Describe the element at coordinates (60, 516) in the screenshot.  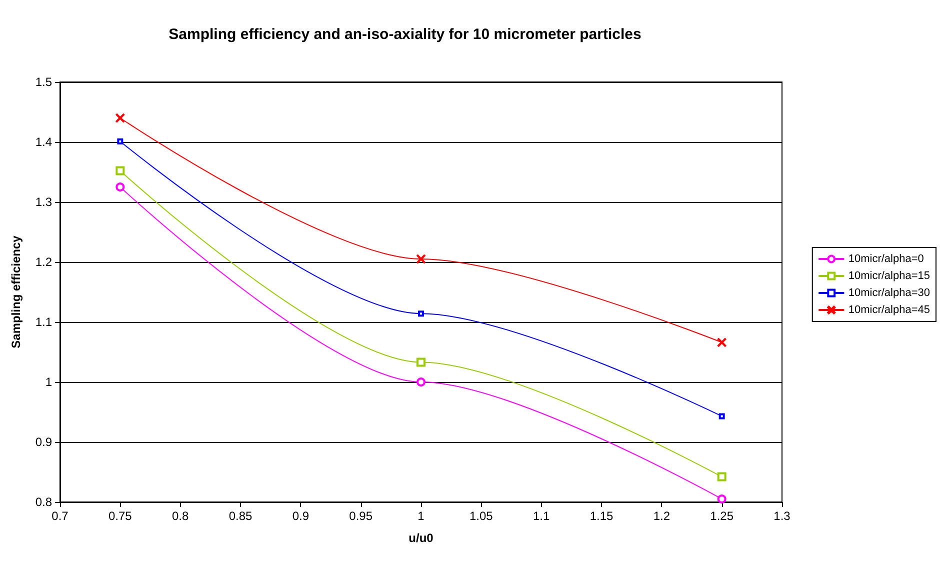
I see `x-tick-label: 0.7` at that location.